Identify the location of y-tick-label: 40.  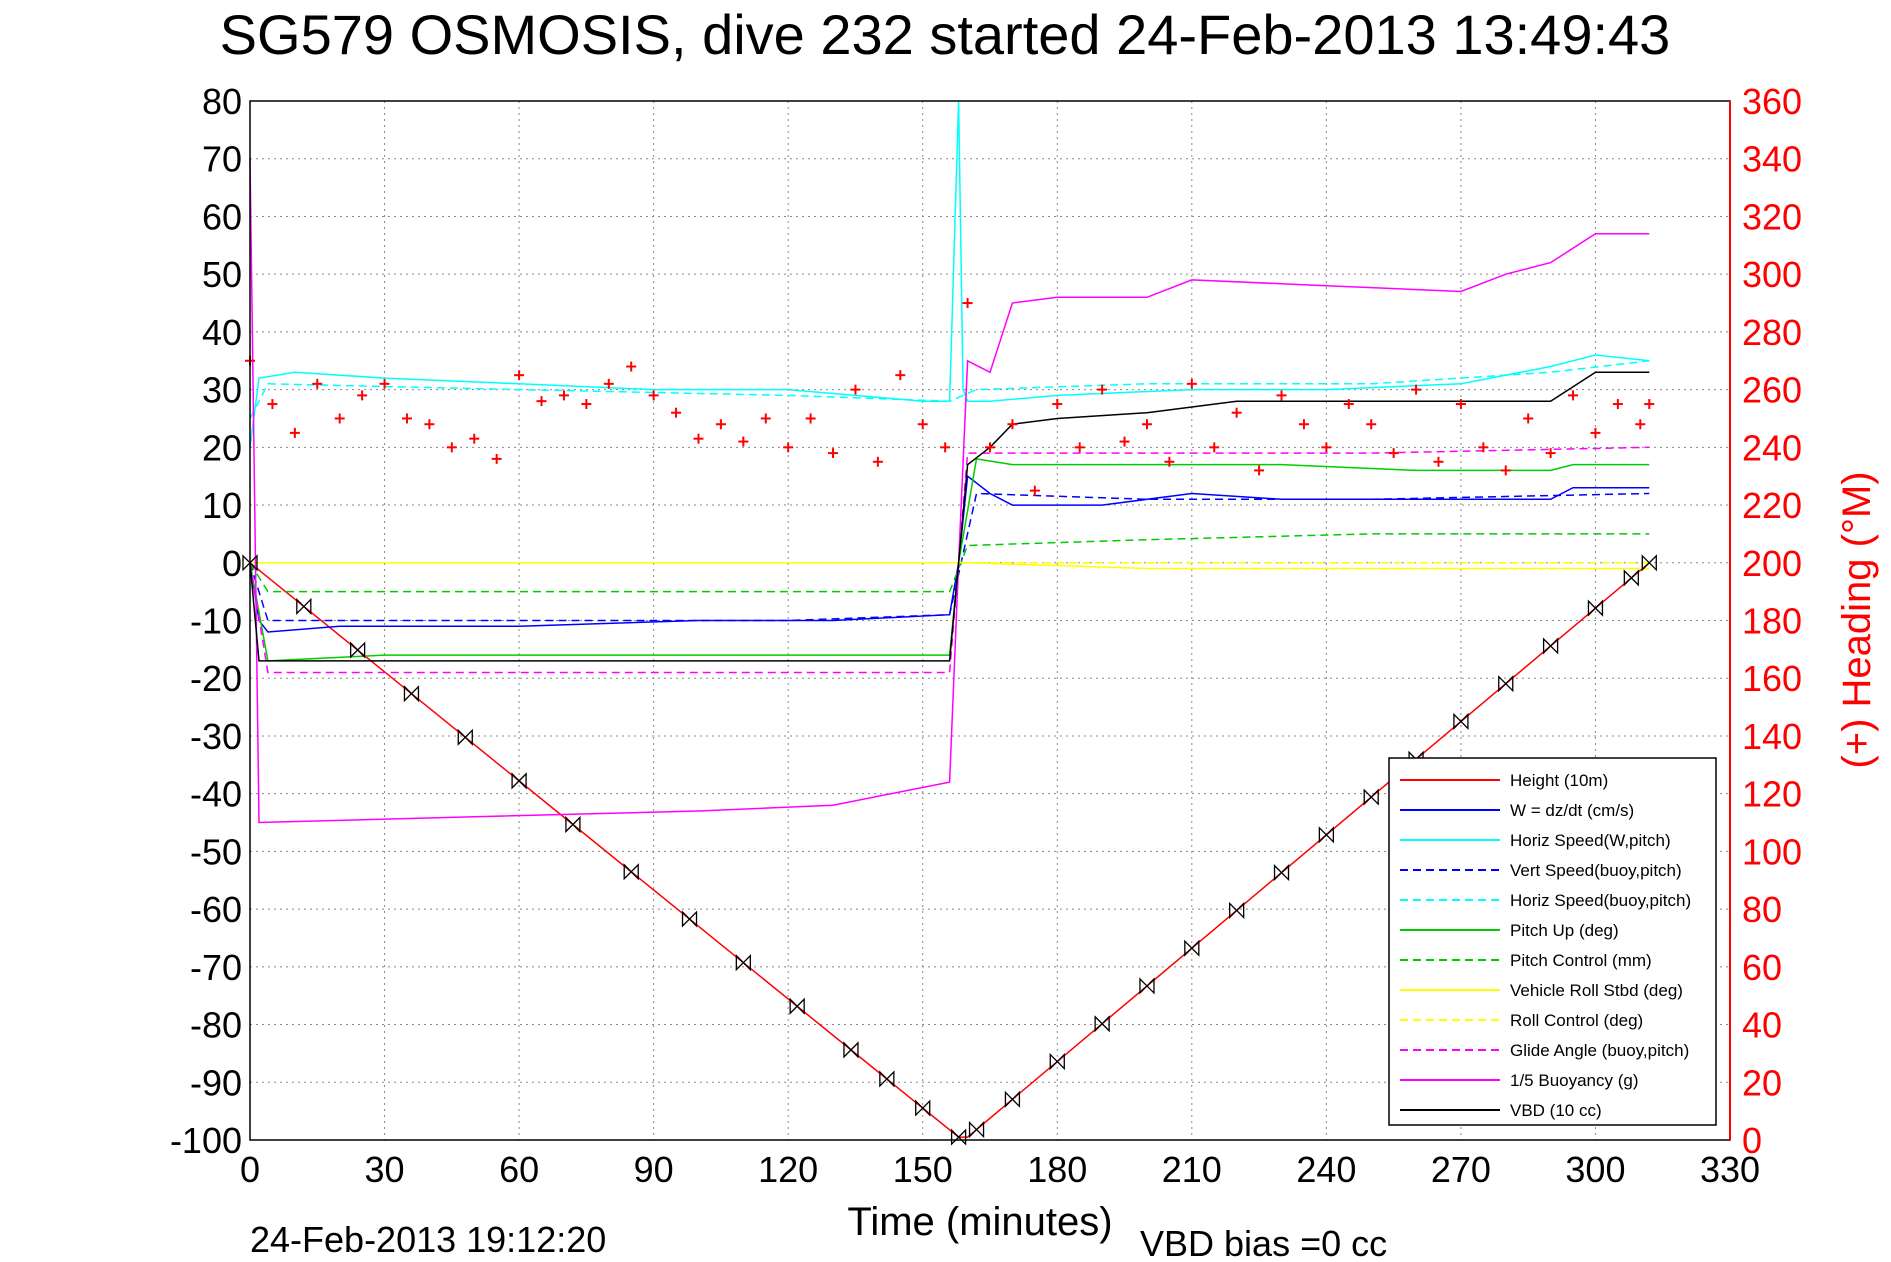
(222, 332).